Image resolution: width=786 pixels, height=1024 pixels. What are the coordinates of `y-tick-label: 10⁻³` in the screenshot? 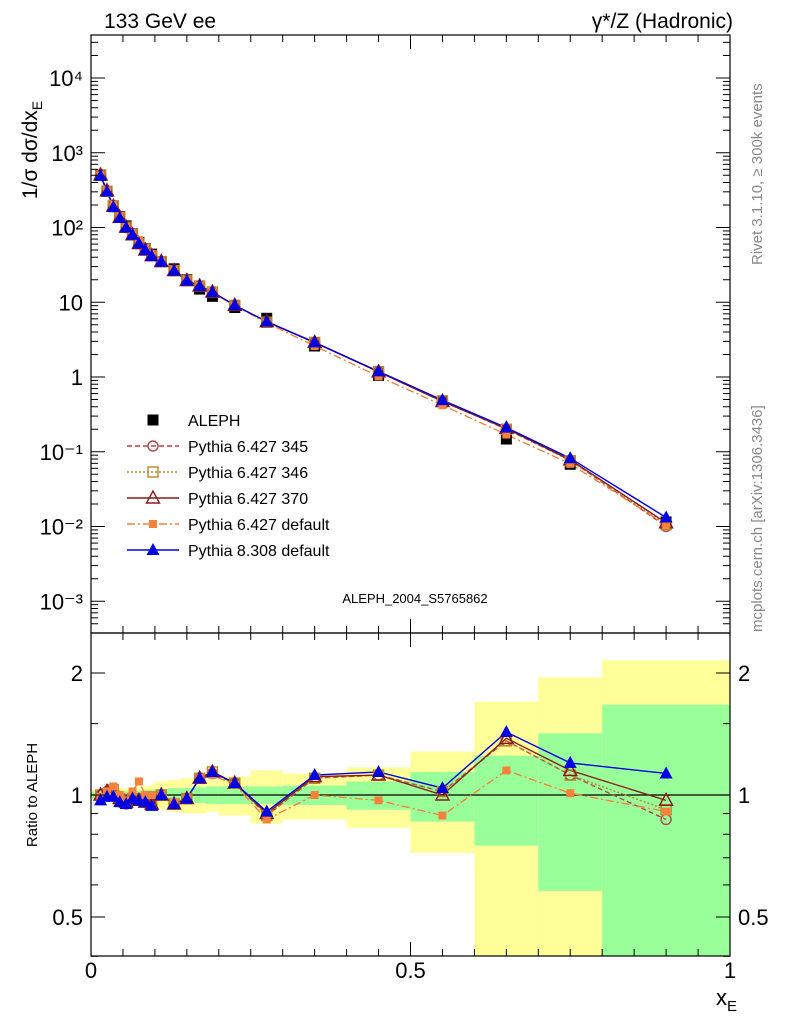 It's located at (61, 601).